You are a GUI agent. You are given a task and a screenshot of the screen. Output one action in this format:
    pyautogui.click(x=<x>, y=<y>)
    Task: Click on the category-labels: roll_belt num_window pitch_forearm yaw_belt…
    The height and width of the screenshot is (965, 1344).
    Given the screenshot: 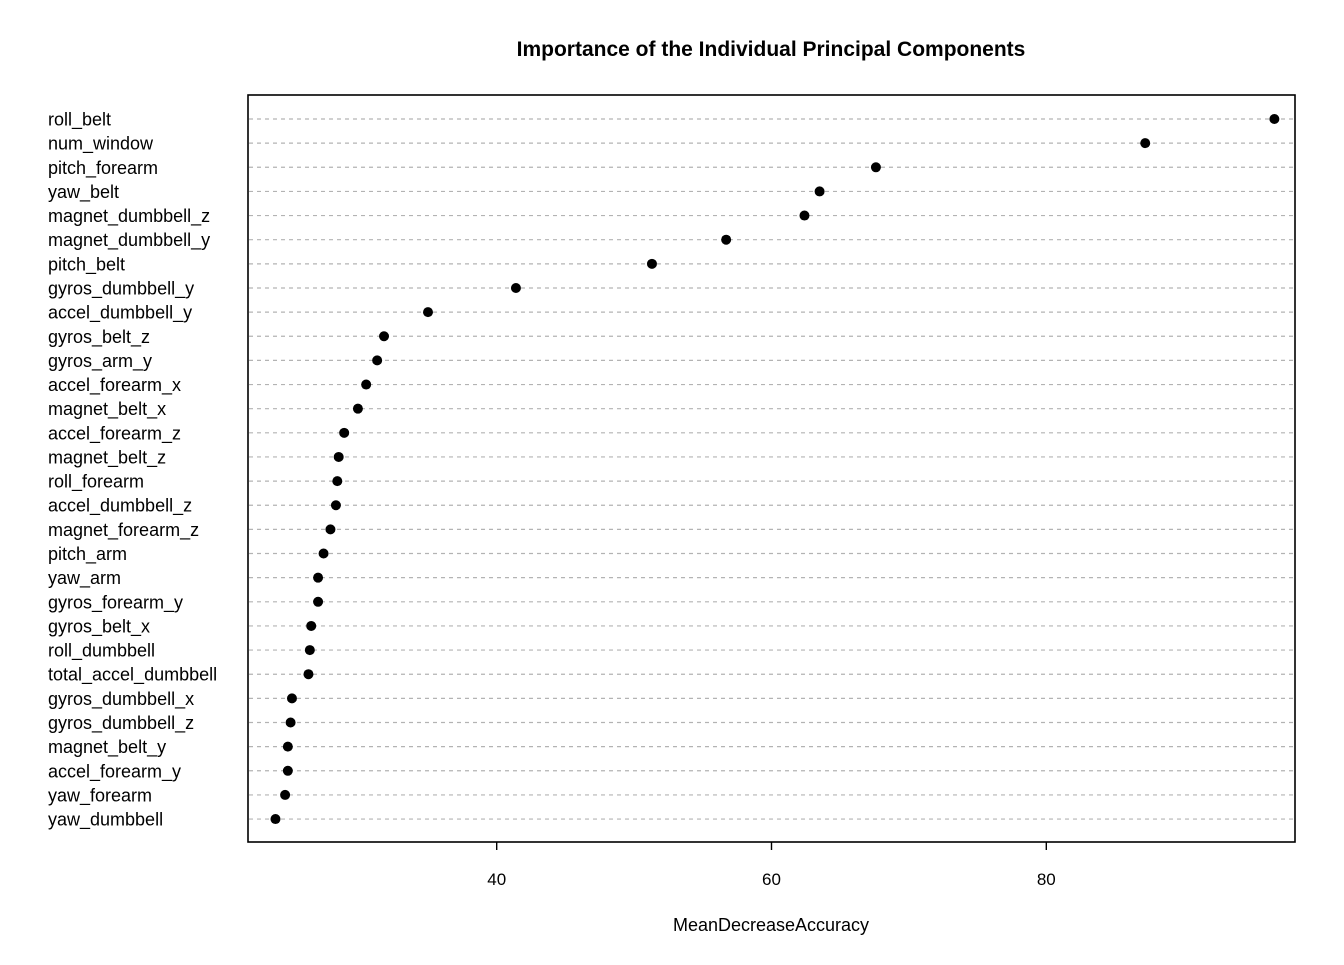 What is the action you would take?
    pyautogui.click(x=132, y=470)
    